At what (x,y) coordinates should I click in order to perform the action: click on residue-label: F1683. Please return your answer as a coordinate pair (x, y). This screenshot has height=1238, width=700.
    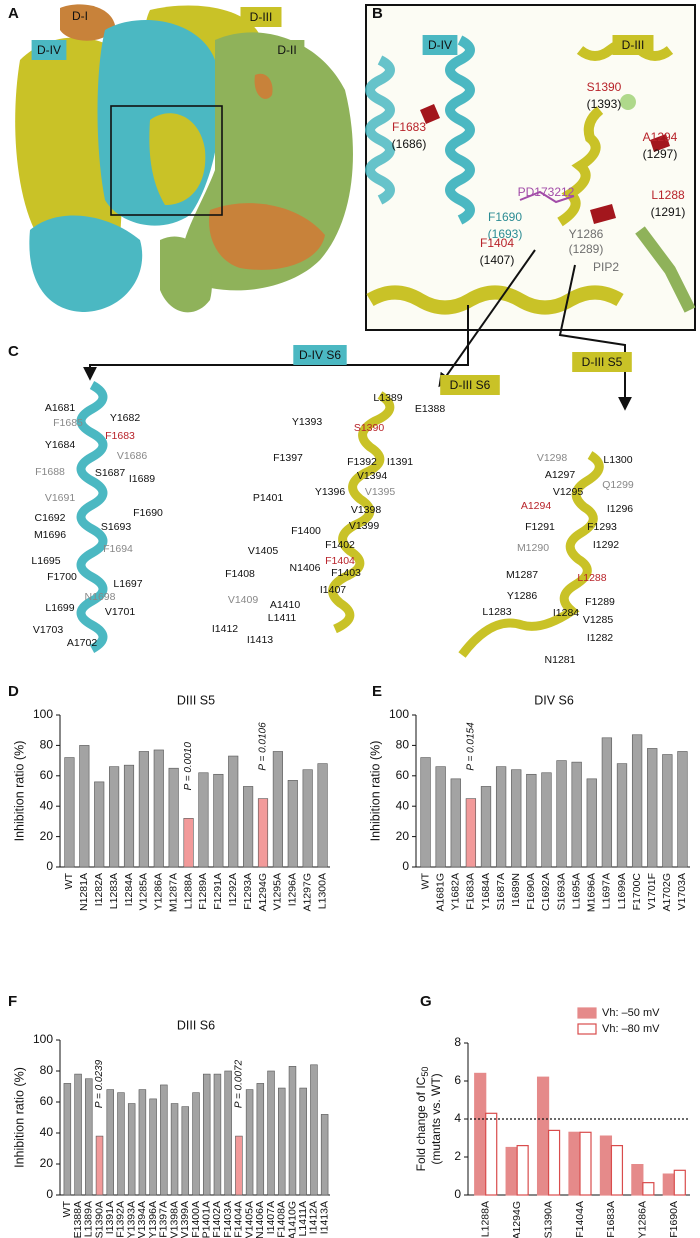
    Looking at the image, I should click on (409, 127).